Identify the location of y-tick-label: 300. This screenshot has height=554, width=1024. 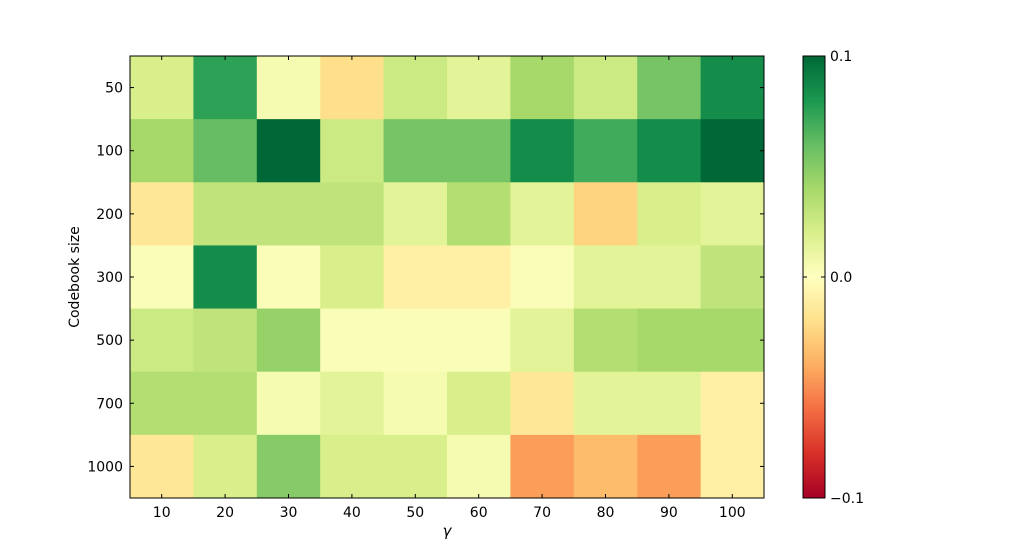
(109, 278).